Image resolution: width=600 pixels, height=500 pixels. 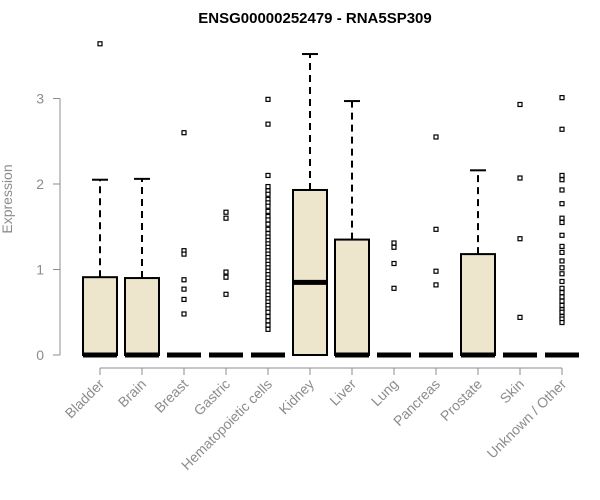 What do you see at coordinates (520, 229) in the screenshot?
I see `box-skin` at bounding box center [520, 229].